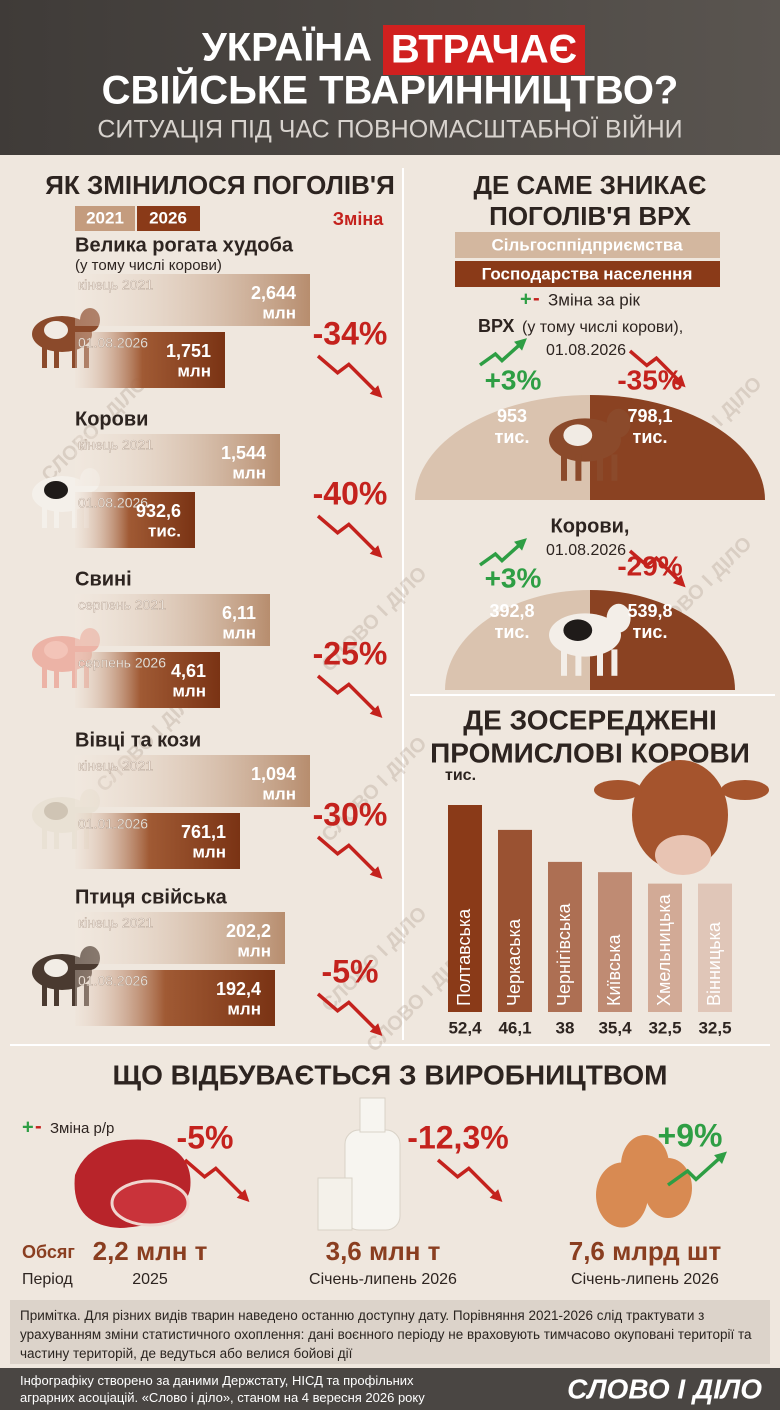 This screenshot has width=780, height=1410. I want to click on section-title: ЩО ВІДБУВАЄТЬСЯ З ВИРОБНИЦТВОМ, so click(390, 1074).